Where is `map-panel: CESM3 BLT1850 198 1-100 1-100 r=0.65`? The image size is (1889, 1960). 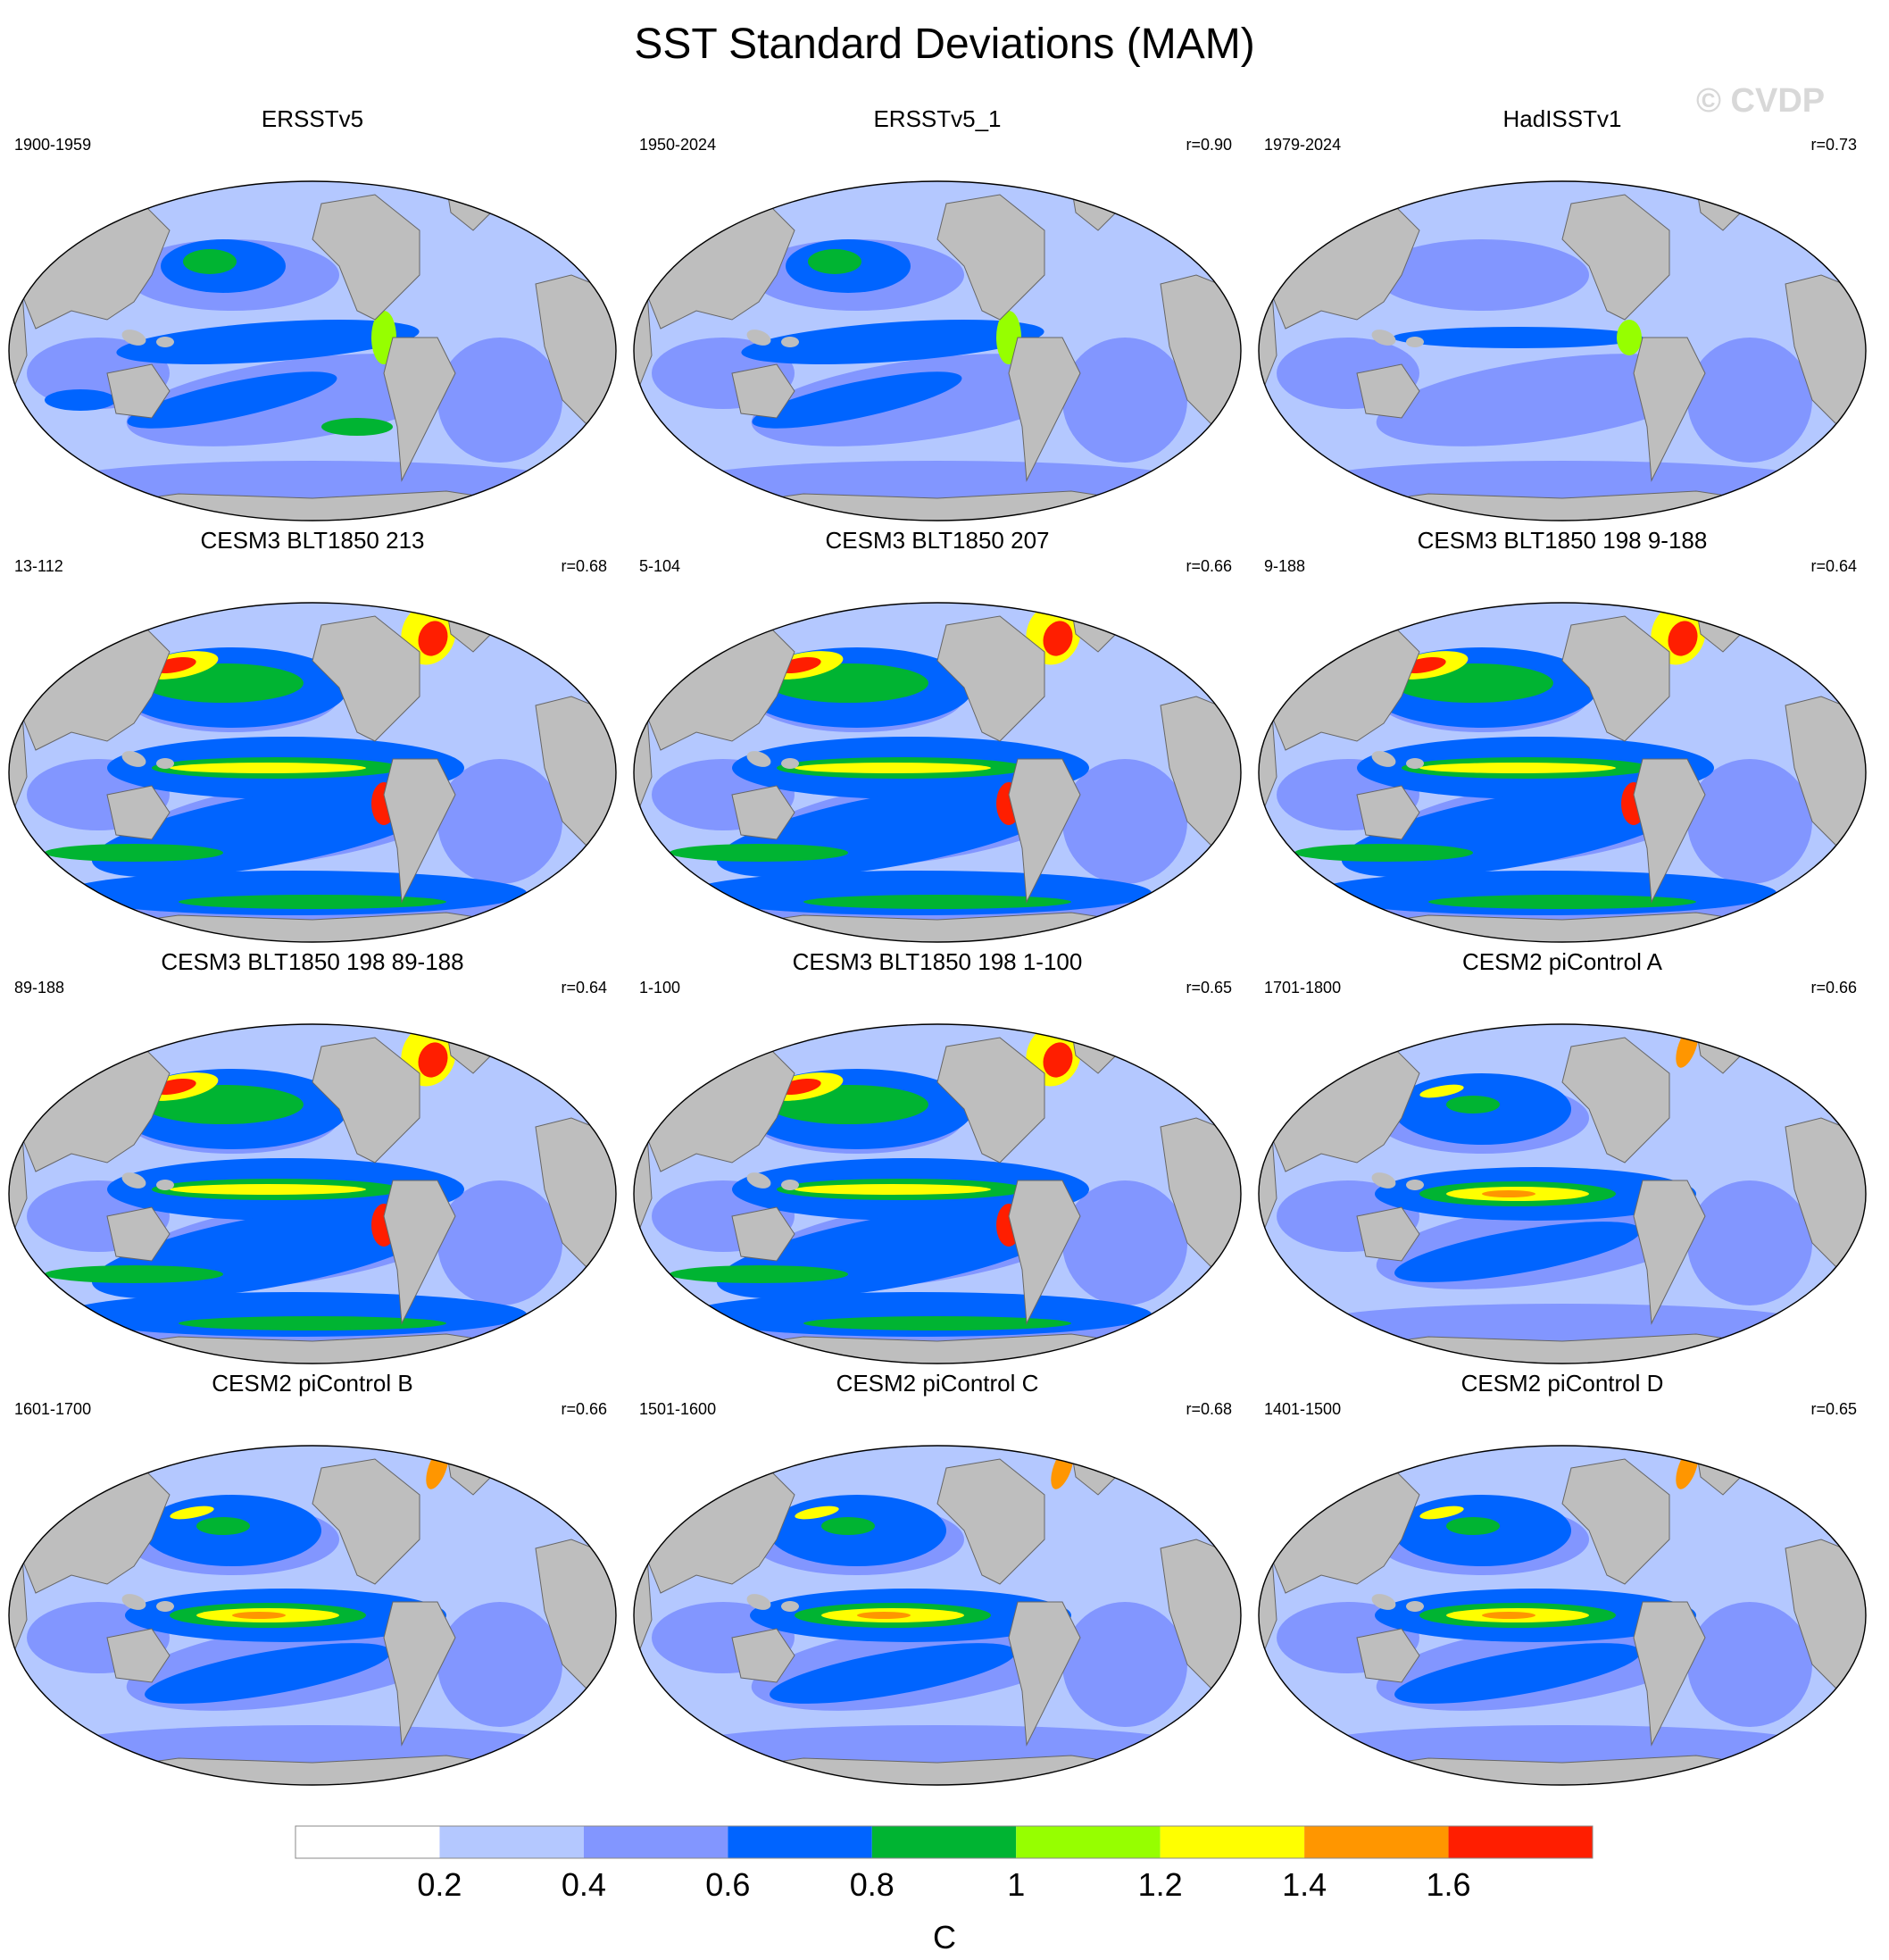
map-panel: CESM3 BLT1850 198 1-100 1-100 r=0.65 is located at coordinates (938, 1158).